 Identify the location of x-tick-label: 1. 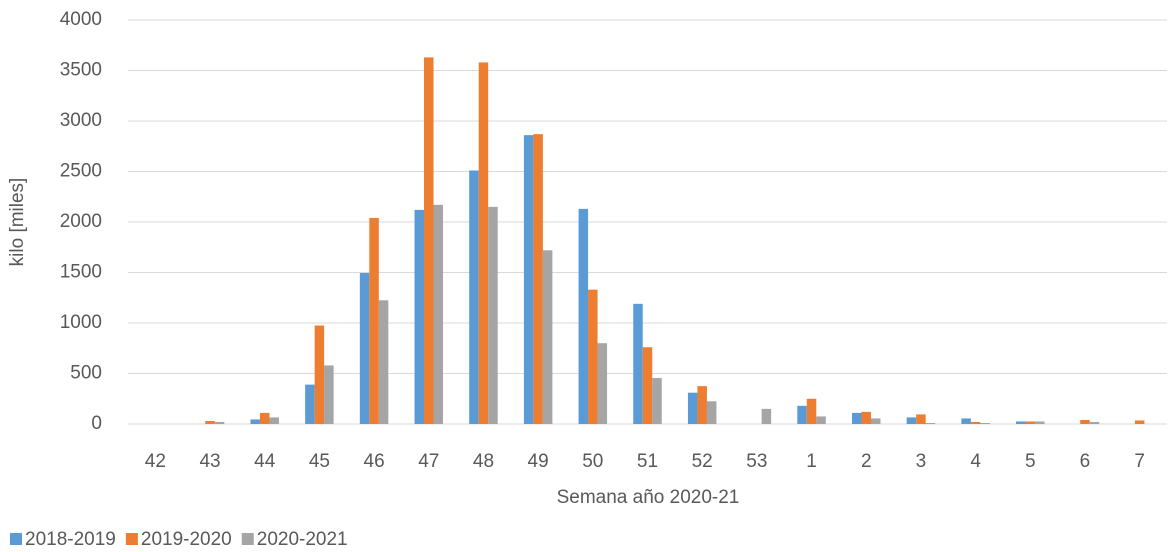
(811, 461).